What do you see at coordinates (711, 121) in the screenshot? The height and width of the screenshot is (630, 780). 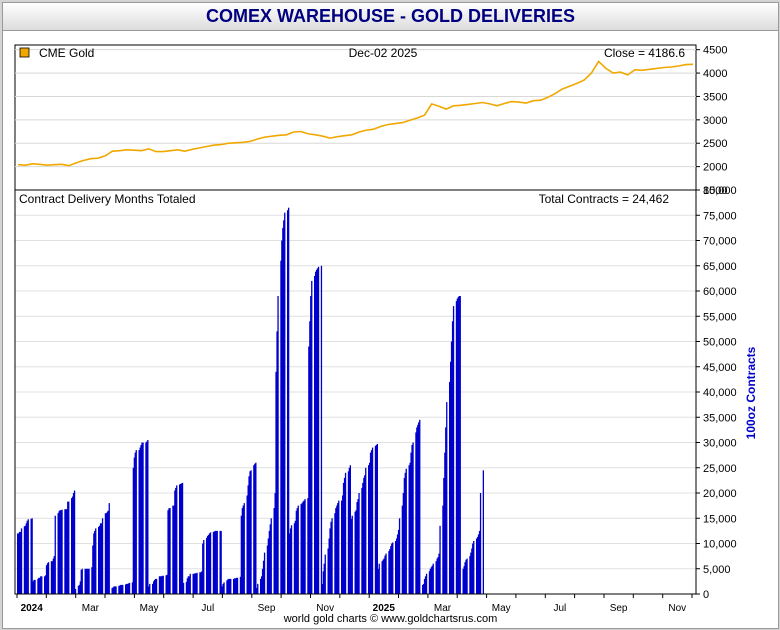 I see `gold-y-axis: 1500 2000 2500 3000 3500 4000 4500` at bounding box center [711, 121].